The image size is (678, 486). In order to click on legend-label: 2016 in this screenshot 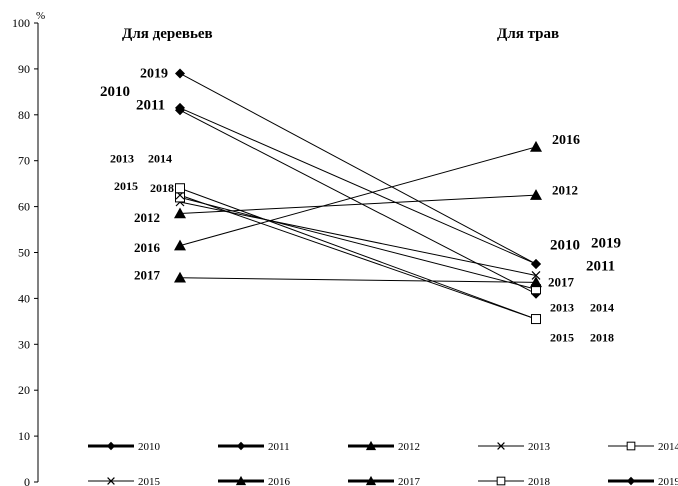, I will do `click(279, 481)`.